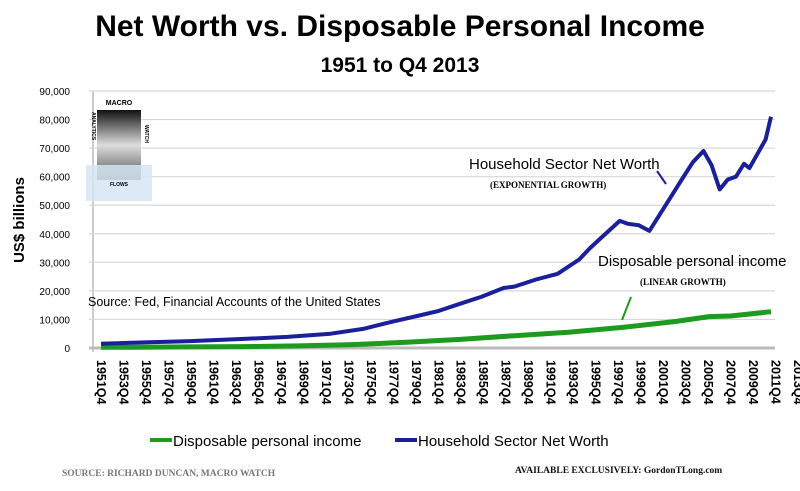 Image resolution: width=800 pixels, height=491 pixels. What do you see at coordinates (400, 26) in the screenshot?
I see `chart-title: Net Worth vs. Disposable Personal Income` at bounding box center [400, 26].